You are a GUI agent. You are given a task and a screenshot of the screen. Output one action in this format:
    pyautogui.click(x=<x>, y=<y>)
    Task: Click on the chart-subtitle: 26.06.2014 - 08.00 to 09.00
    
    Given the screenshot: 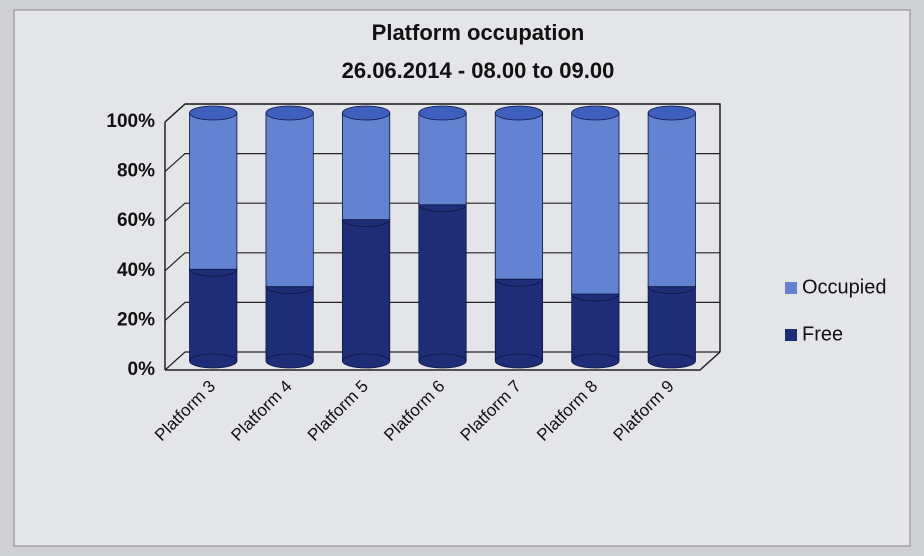 What is the action you would take?
    pyautogui.click(x=478, y=70)
    